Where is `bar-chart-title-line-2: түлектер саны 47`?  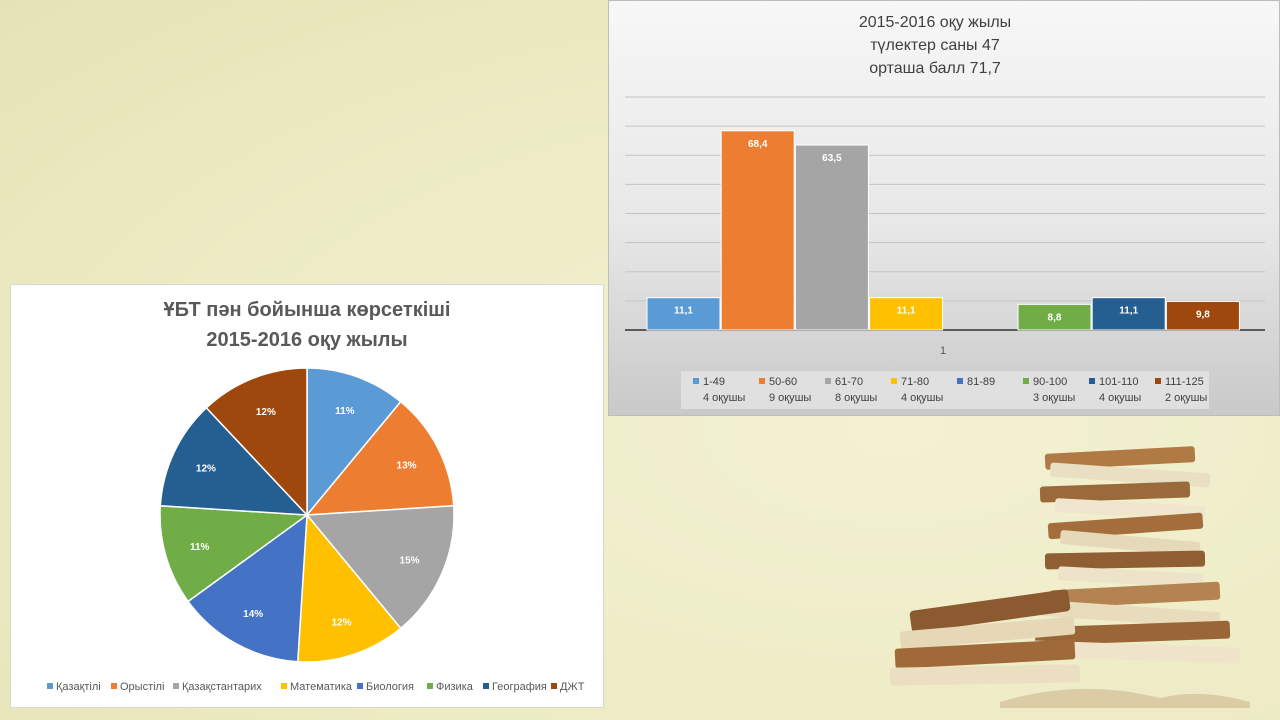 bar-chart-title-line-2: түлектер саны 47 is located at coordinates (935, 45).